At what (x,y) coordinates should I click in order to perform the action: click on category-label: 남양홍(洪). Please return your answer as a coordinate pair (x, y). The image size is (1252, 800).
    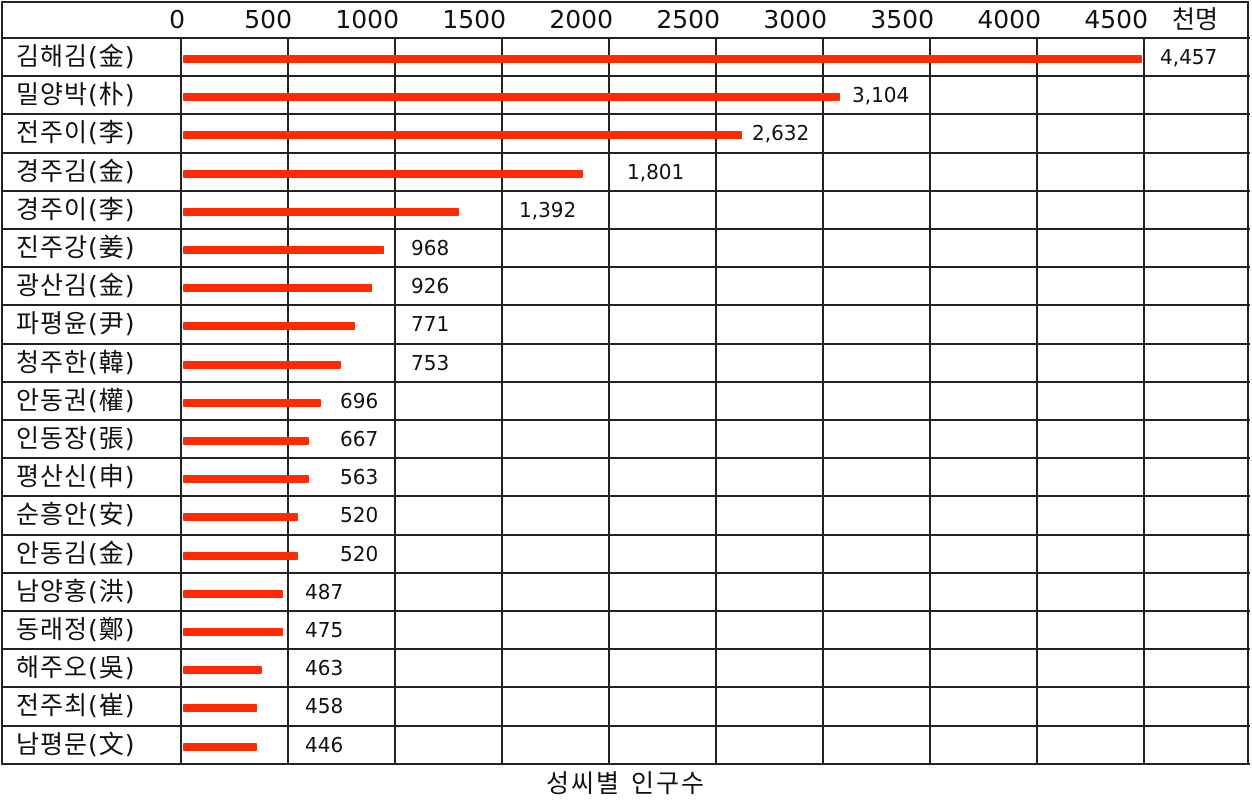
    Looking at the image, I should click on (76, 591).